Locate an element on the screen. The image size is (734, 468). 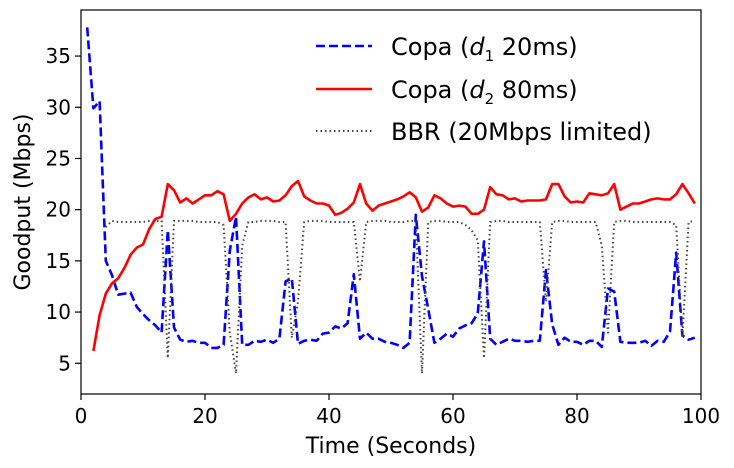
y-tick-label: 15 is located at coordinates (58, 261).